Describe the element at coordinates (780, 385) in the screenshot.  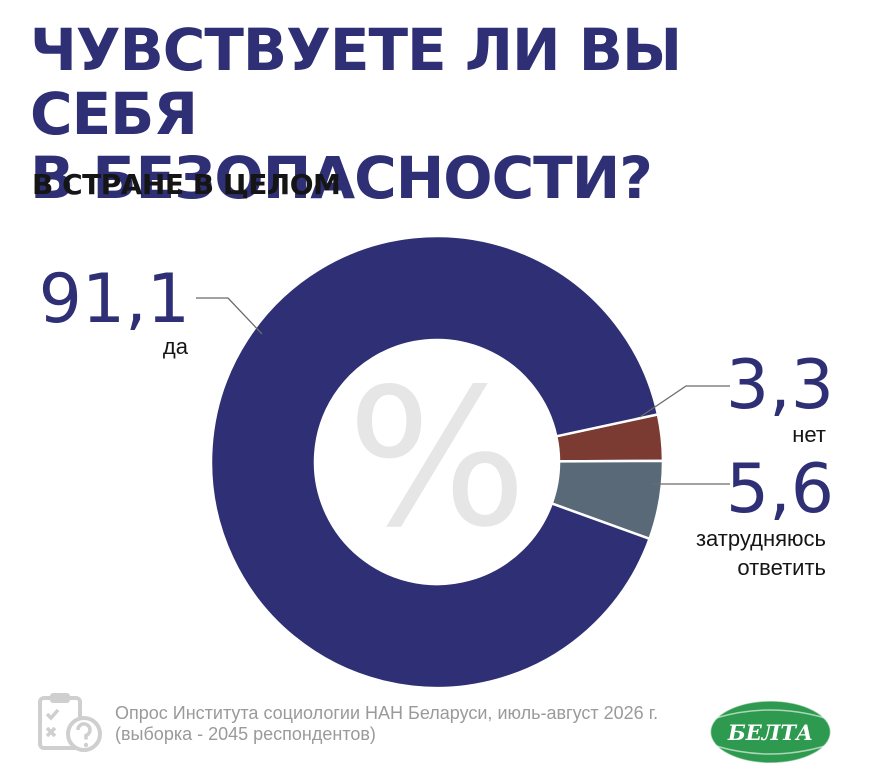
I see `value-label-no: 3,3` at that location.